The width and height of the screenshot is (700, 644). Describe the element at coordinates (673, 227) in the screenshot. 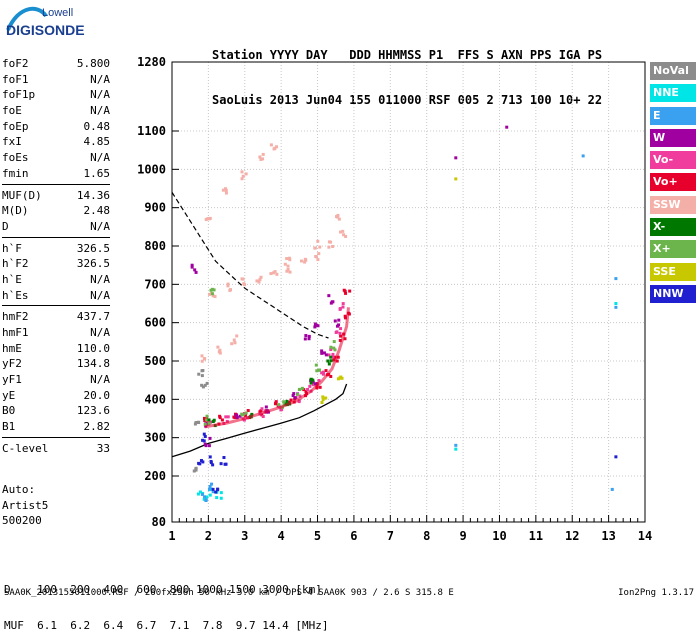

I see `legend-entry-x-: X-` at that location.